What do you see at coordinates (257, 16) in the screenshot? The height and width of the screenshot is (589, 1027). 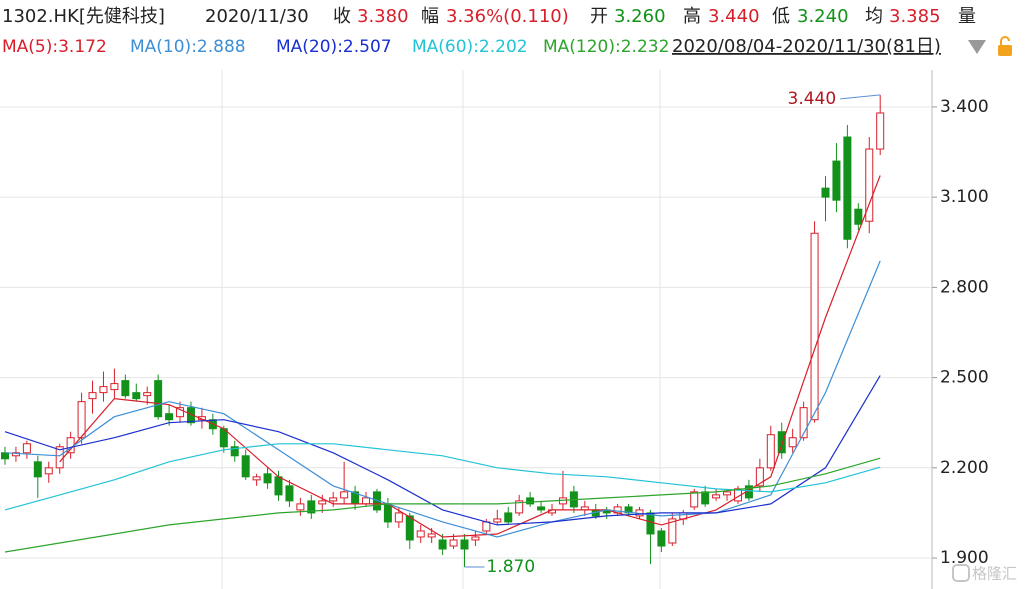 I see `date: 2020/11/30` at bounding box center [257, 16].